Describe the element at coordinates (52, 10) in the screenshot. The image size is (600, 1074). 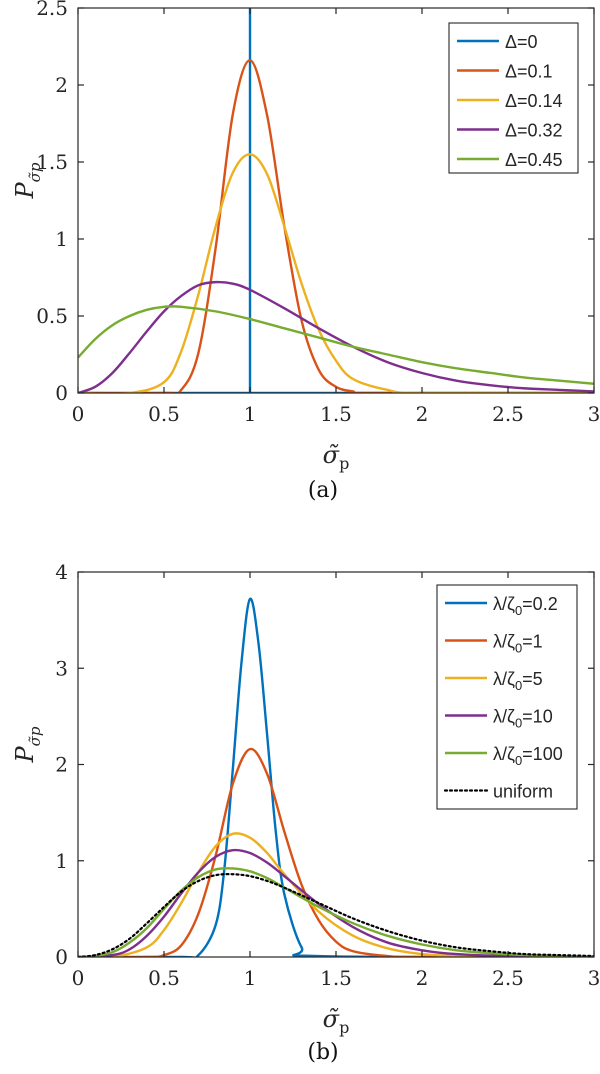
I see `y-tick-label: 2.5` at that location.